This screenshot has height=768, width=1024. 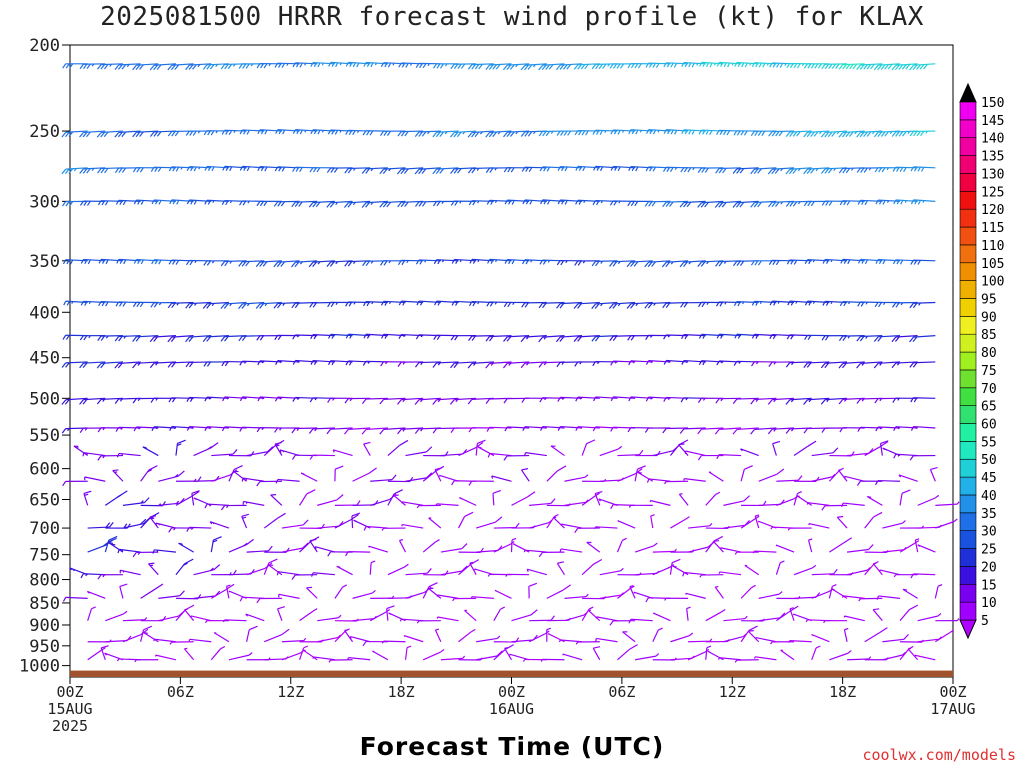 What do you see at coordinates (989, 389) in the screenshot?
I see `colorbar-label: 70` at bounding box center [989, 389].